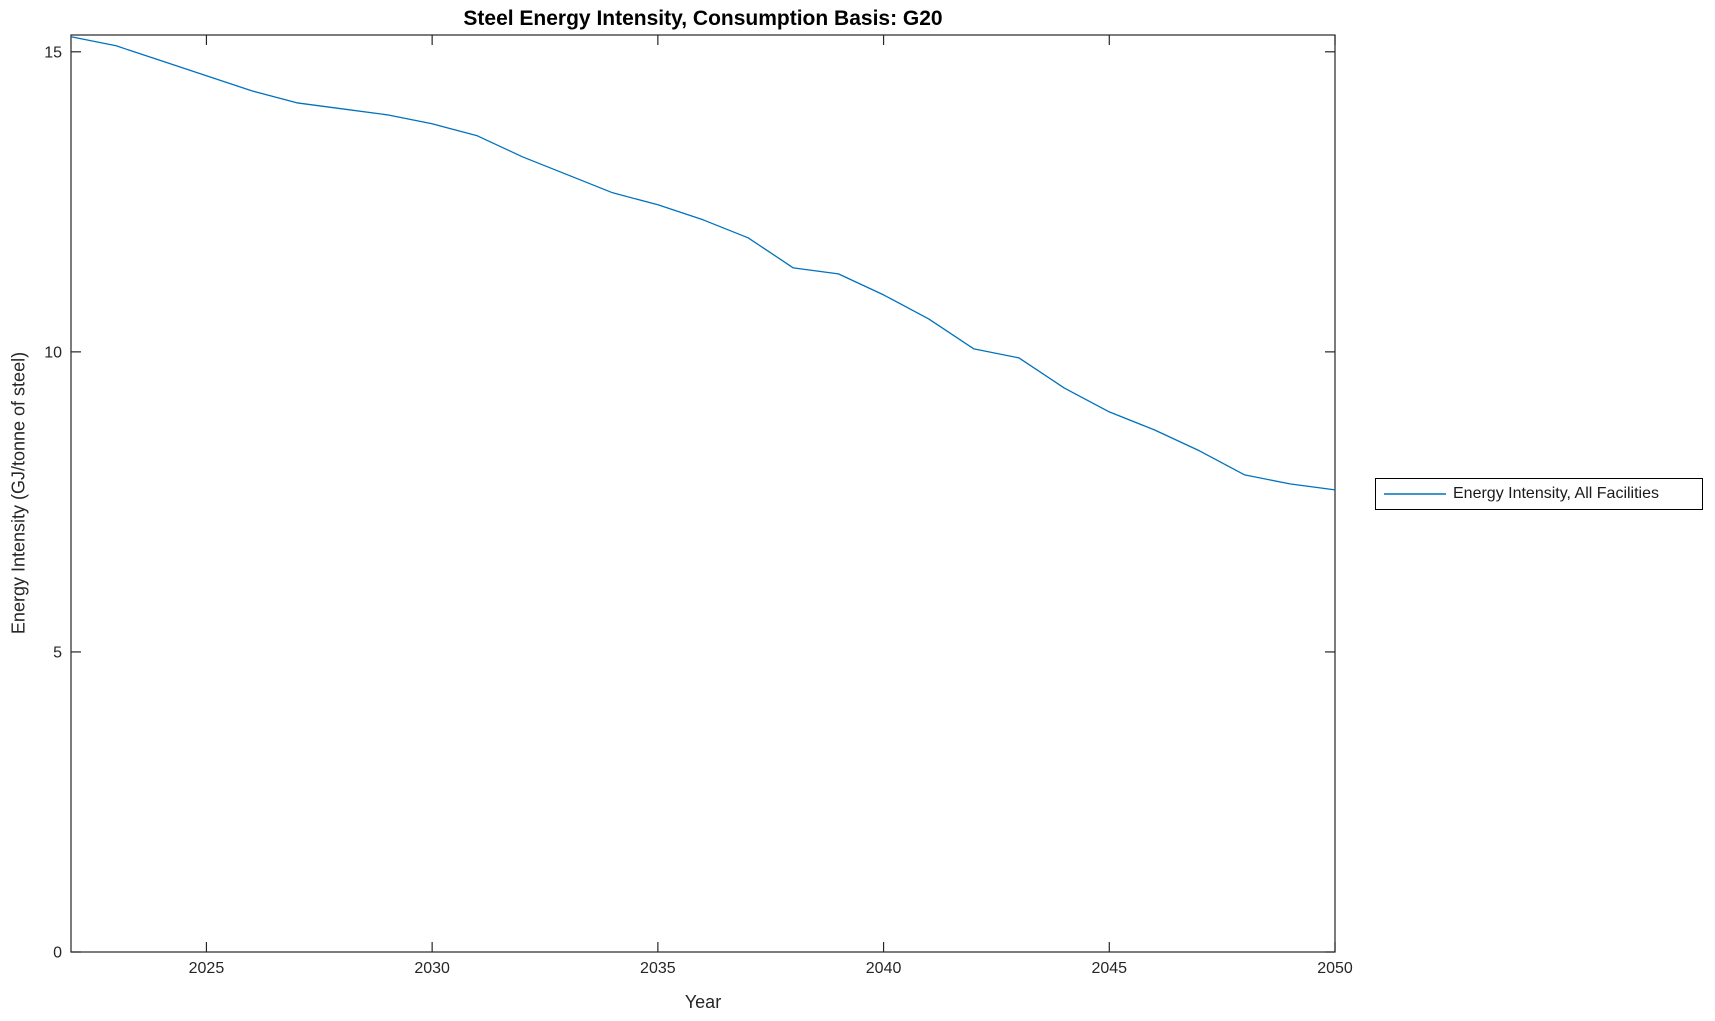 The width and height of the screenshot is (1715, 1021). I want to click on x-tick-label: 2035, so click(658, 968).